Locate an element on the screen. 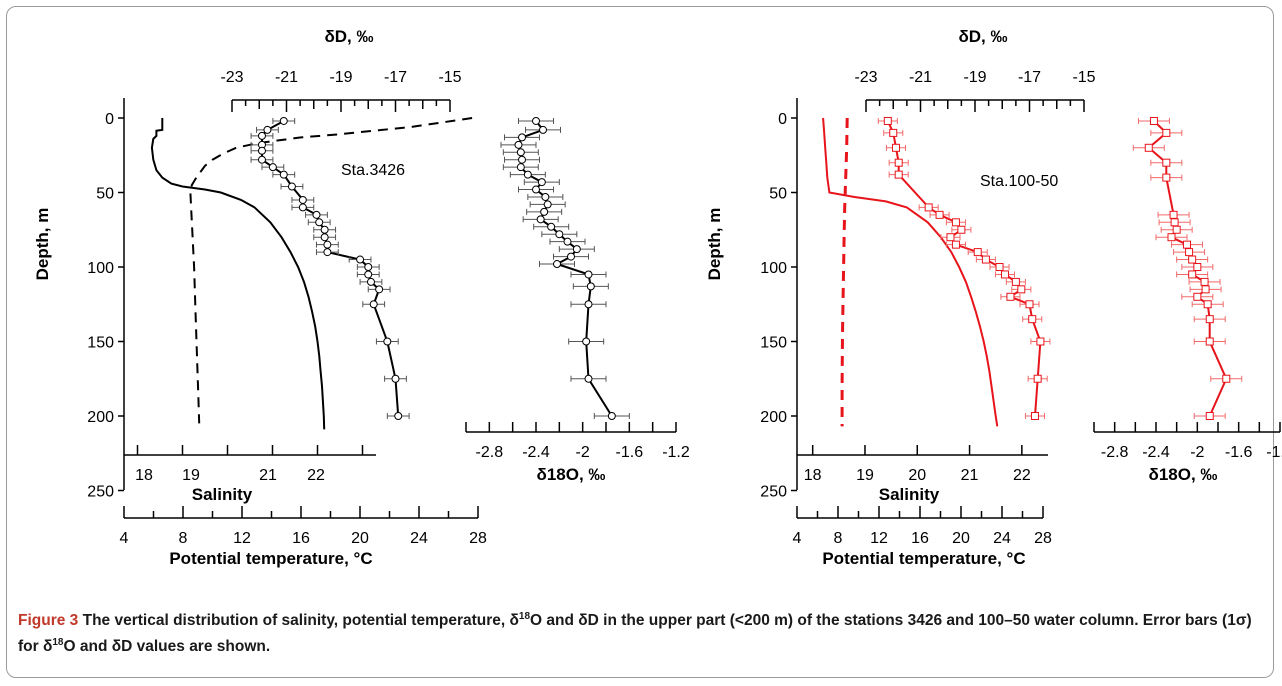 The height and width of the screenshot is (686, 1282). d18O-tick-label: -1.6 is located at coordinates (630, 452).